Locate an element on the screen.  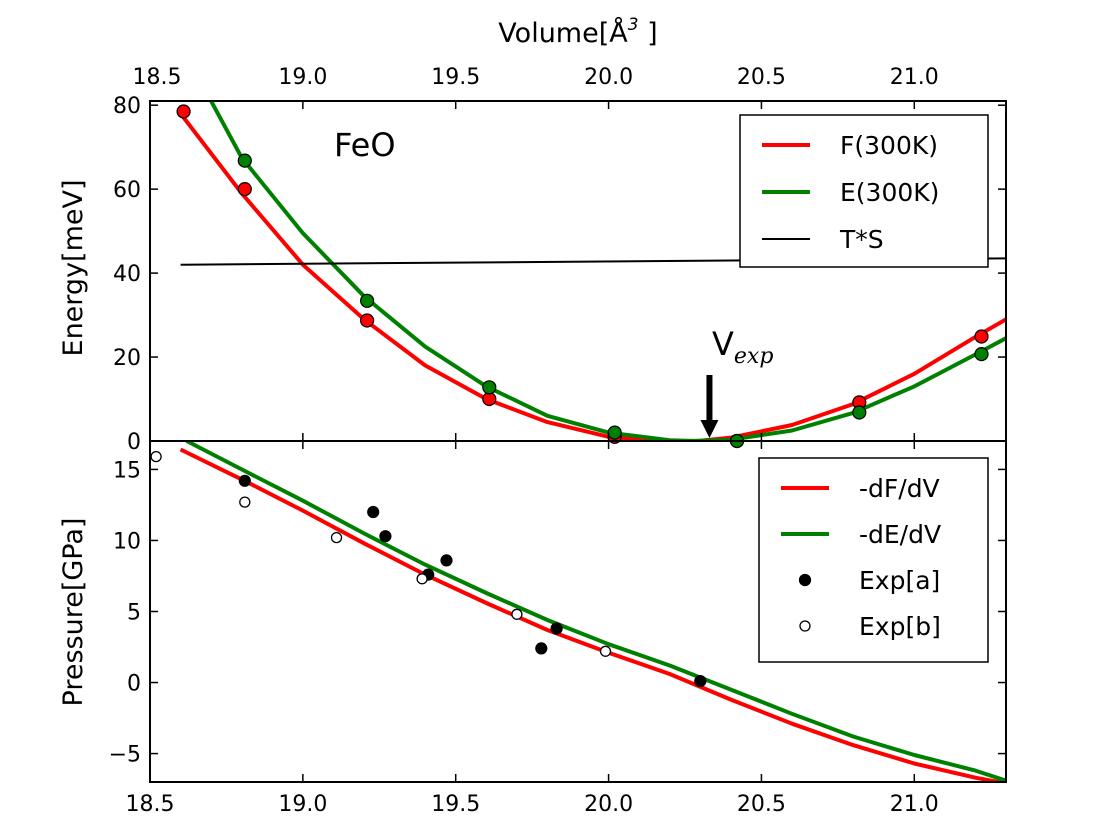
x-tick-label-top: 18.5 is located at coordinates (157, 77).